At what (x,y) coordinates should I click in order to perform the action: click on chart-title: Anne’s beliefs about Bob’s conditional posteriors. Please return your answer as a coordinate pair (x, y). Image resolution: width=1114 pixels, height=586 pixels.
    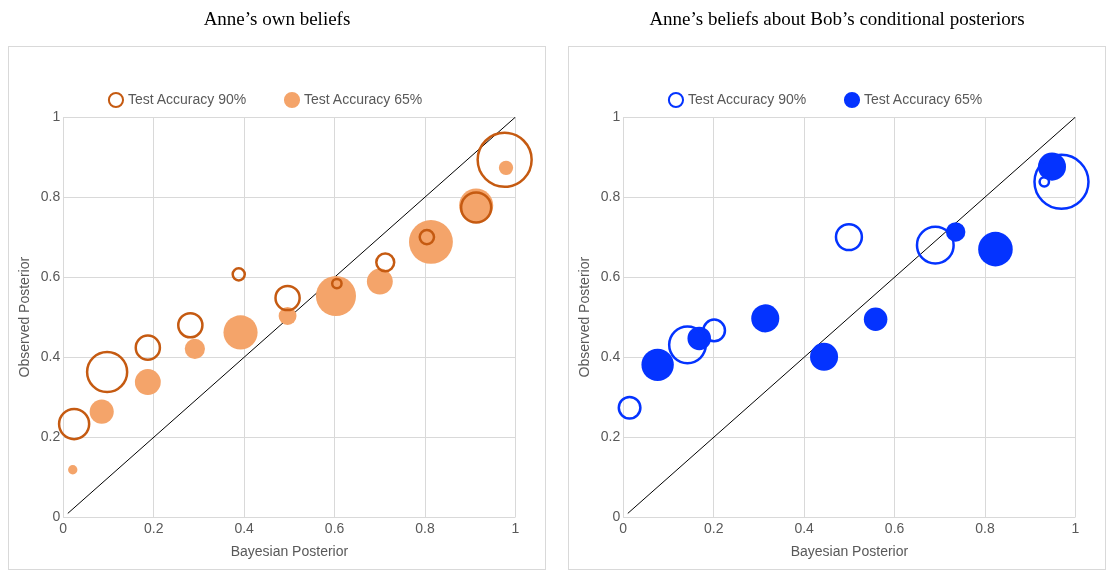
    Looking at the image, I should click on (837, 19).